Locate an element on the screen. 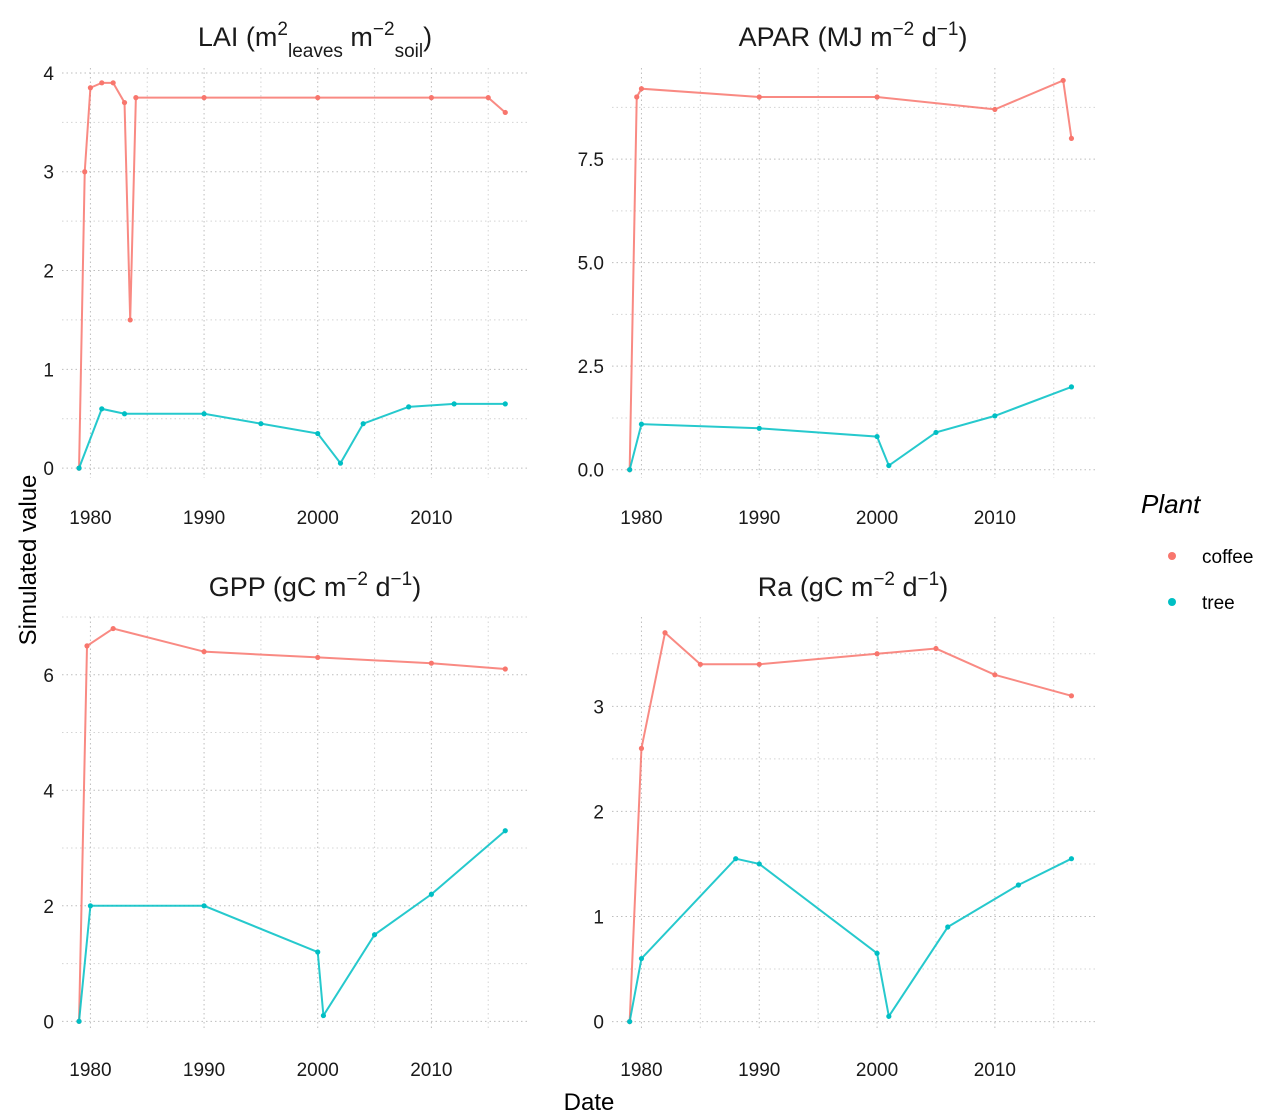 The width and height of the screenshot is (1283, 1117). panel-title-apar: APAR (MJ m−2 d−1) is located at coordinates (853, 35).